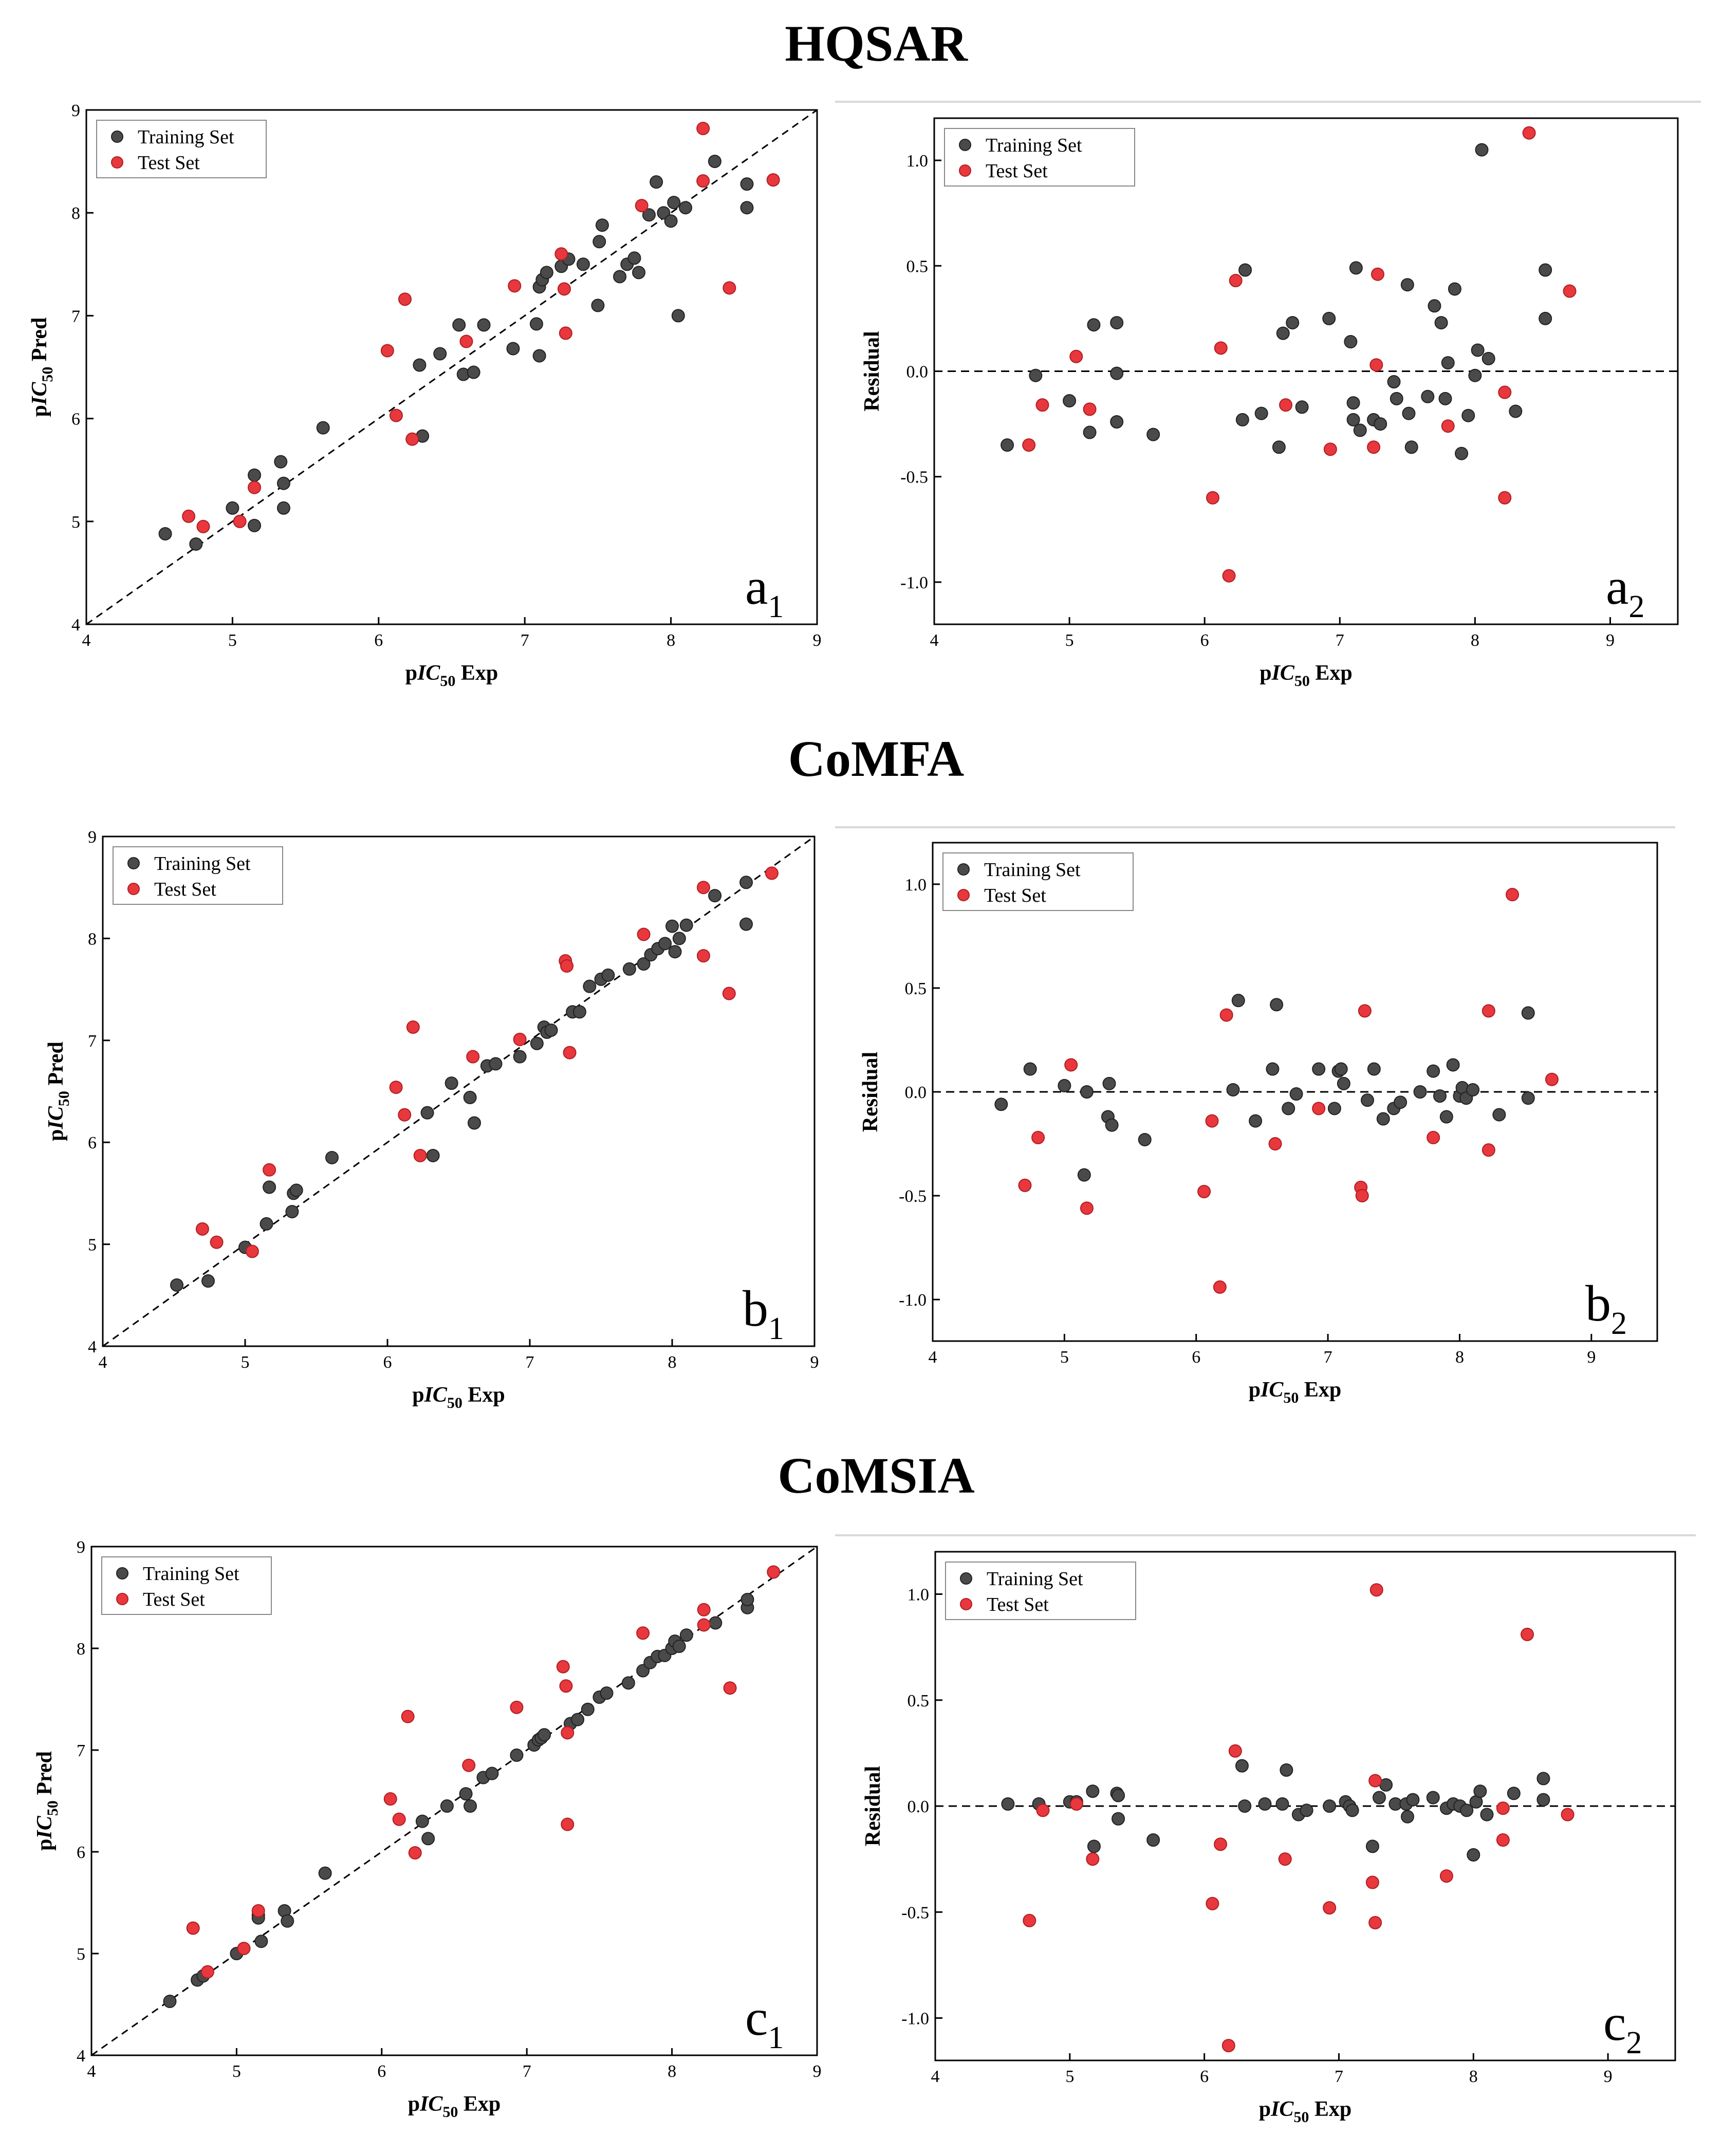 This screenshot has height=2156, width=1722. I want to click on panel-label: a1, so click(765, 591).